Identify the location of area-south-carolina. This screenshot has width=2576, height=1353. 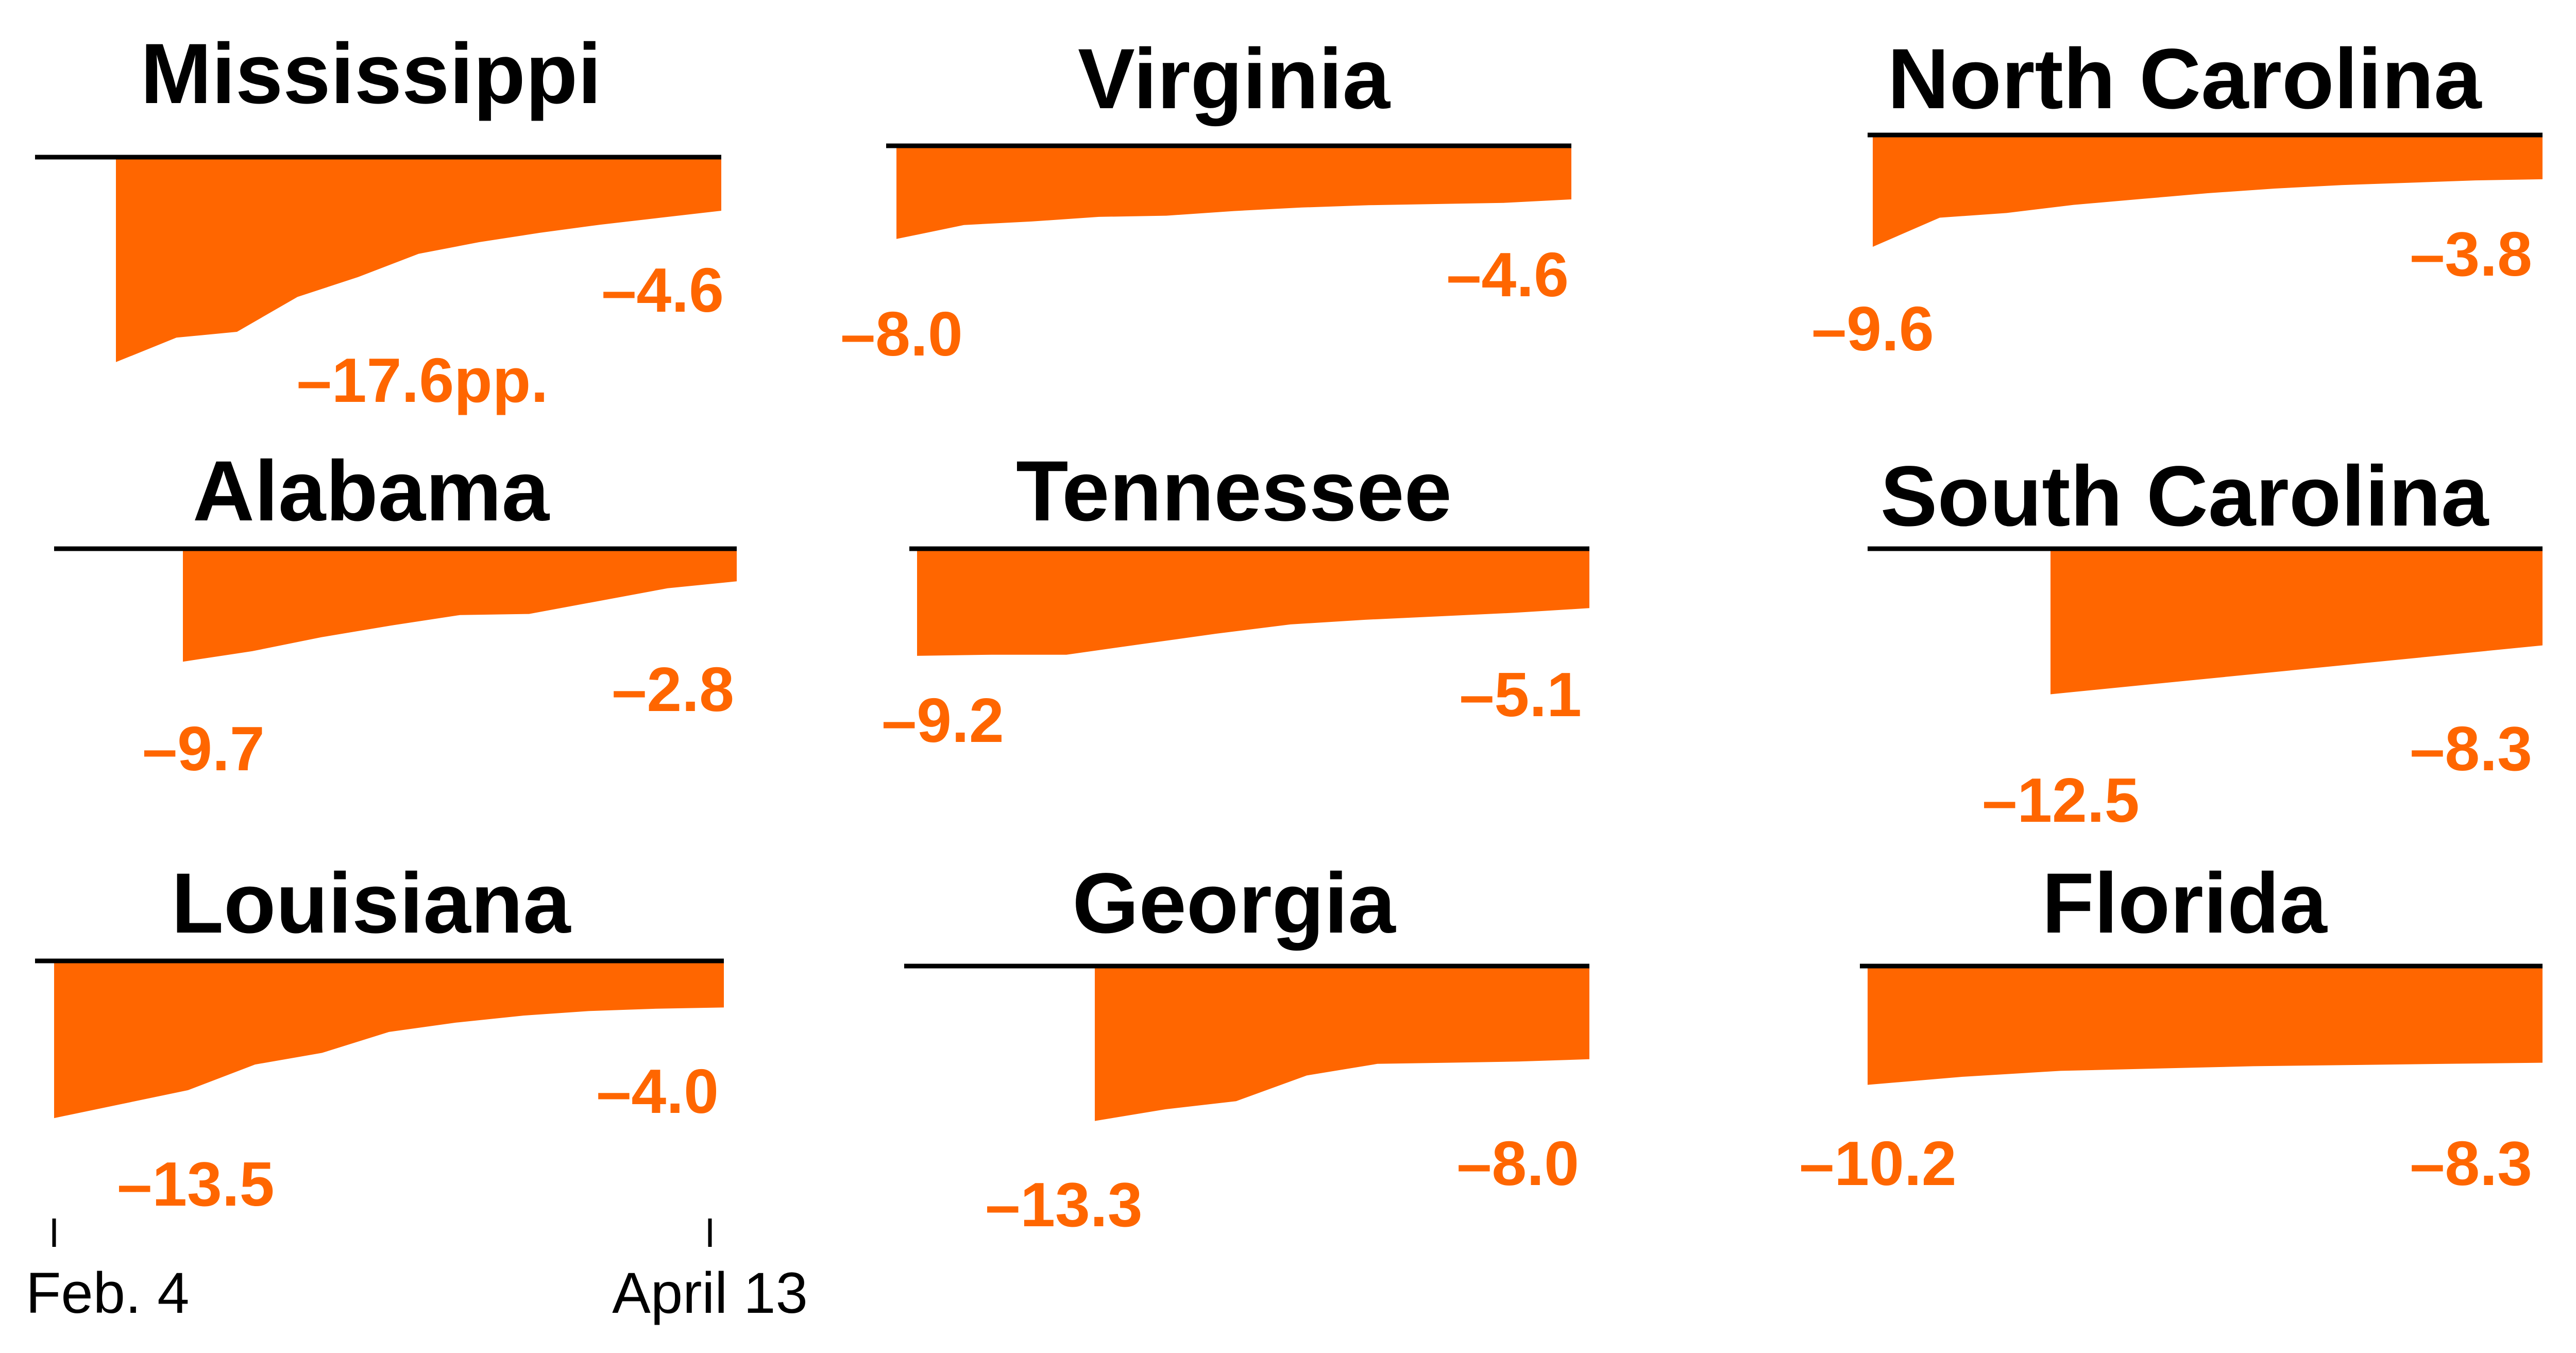
(2296, 622).